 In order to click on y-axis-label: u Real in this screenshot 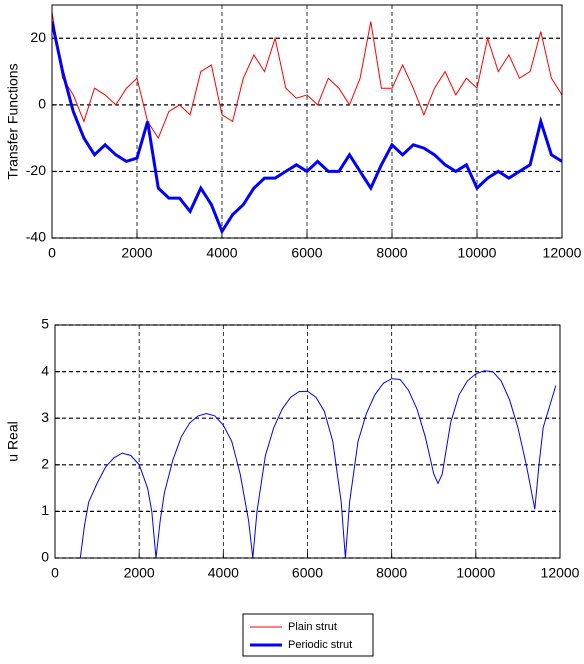, I will do `click(13, 441)`.